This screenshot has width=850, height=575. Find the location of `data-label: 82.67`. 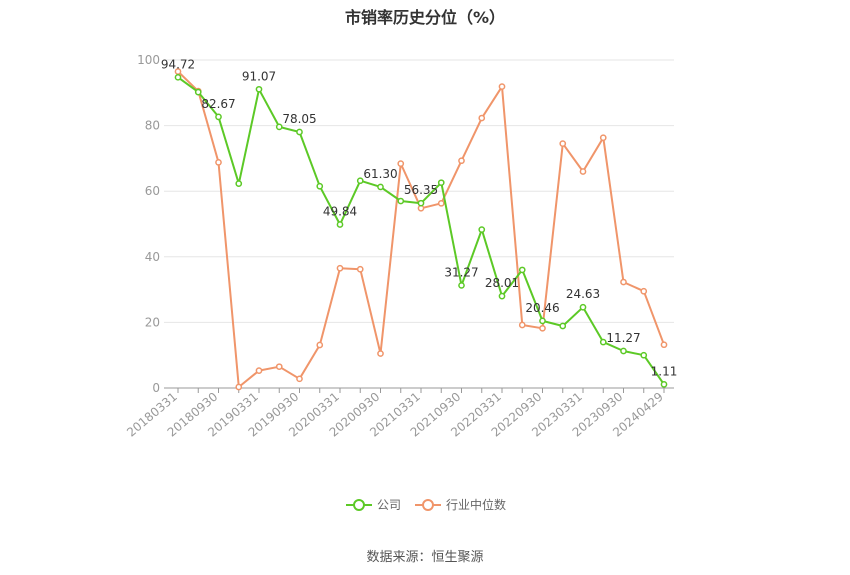

data-label: 82.67 is located at coordinates (218, 104).